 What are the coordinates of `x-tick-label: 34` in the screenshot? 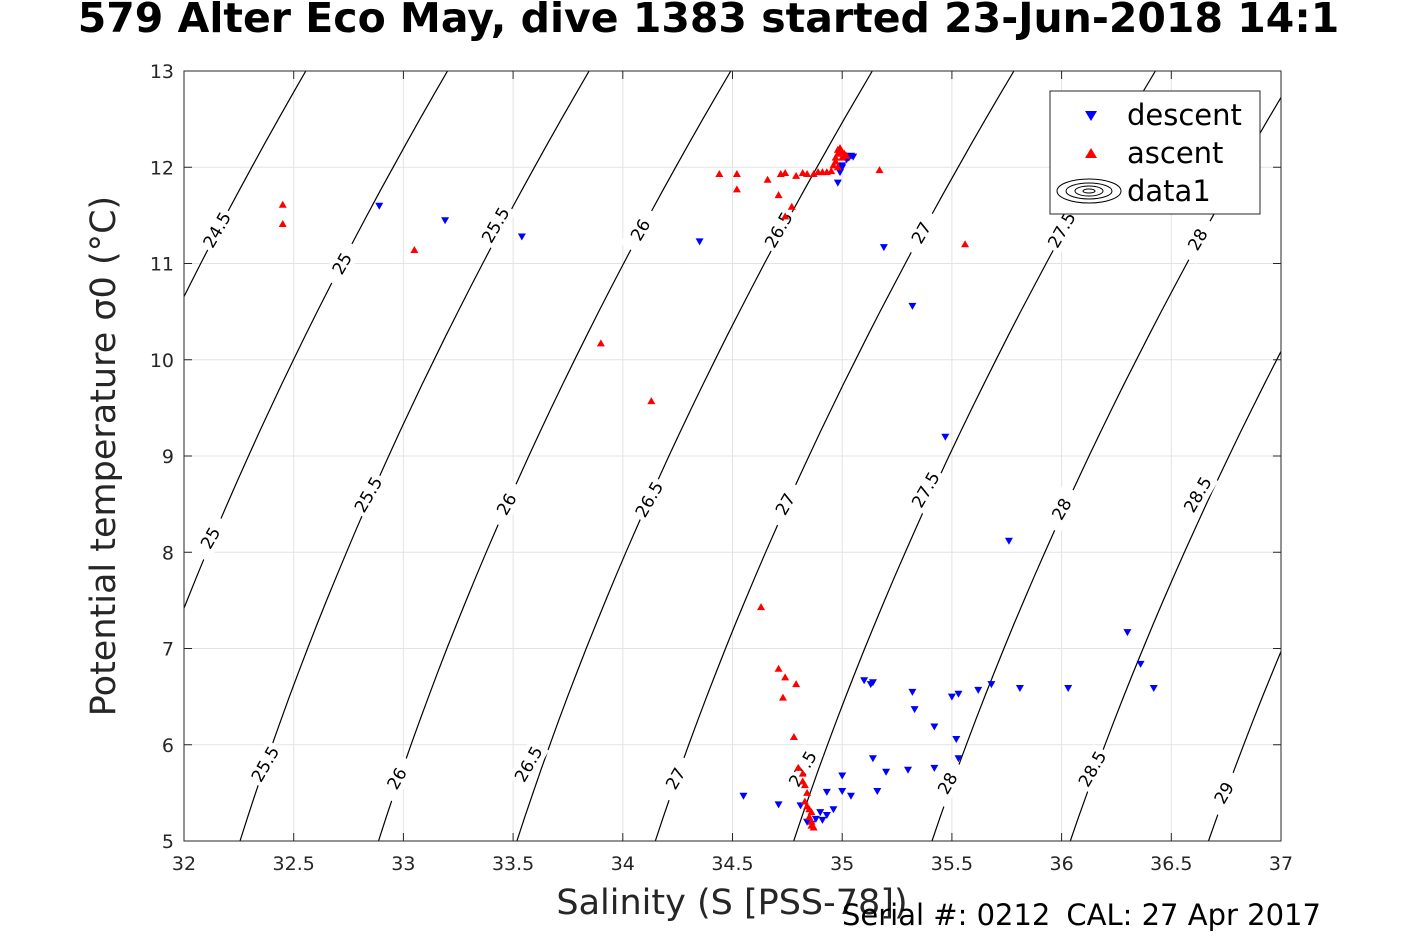 It's located at (623, 864).